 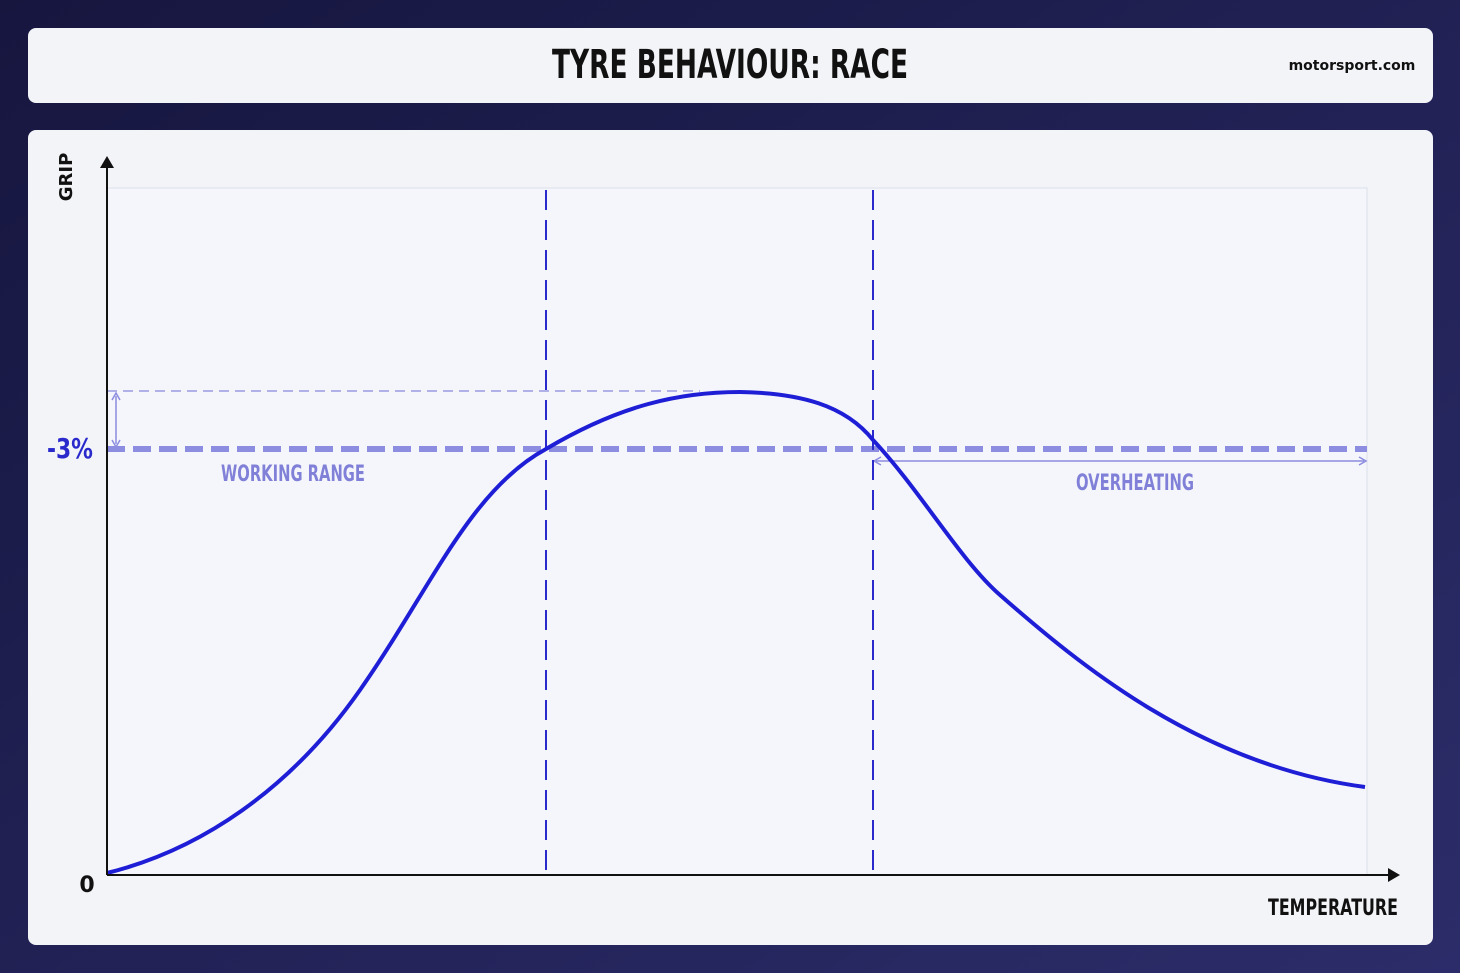 I want to click on y-axis-arrow, so click(x=107, y=162).